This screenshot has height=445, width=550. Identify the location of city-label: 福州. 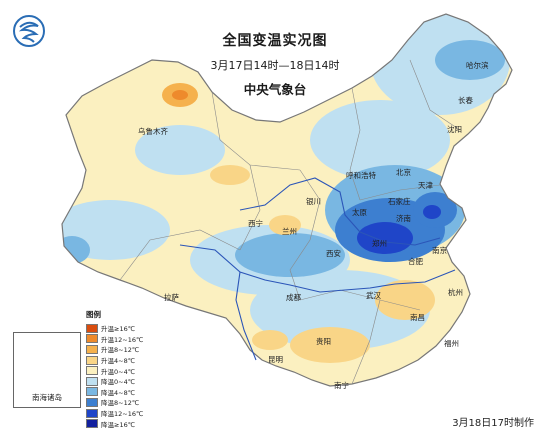
(451, 343).